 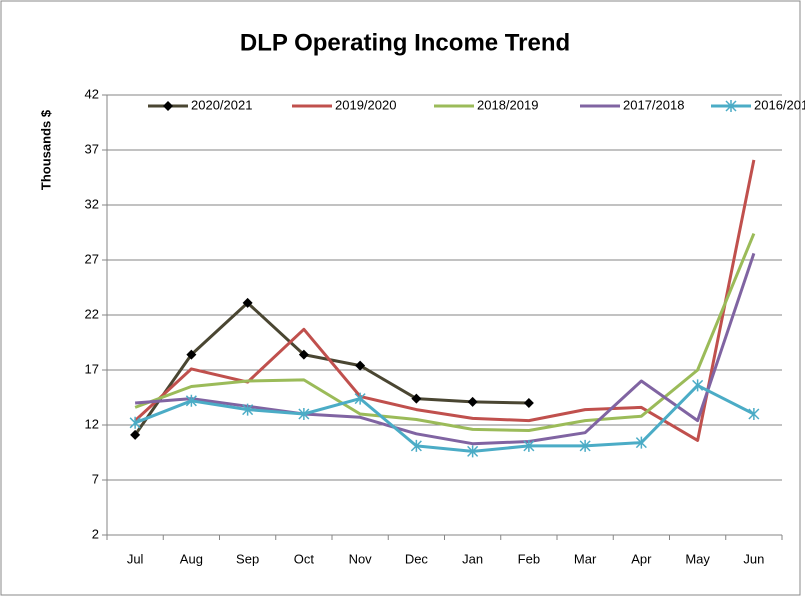 What do you see at coordinates (304, 558) in the screenshot?
I see `x-tick-label: Oct` at bounding box center [304, 558].